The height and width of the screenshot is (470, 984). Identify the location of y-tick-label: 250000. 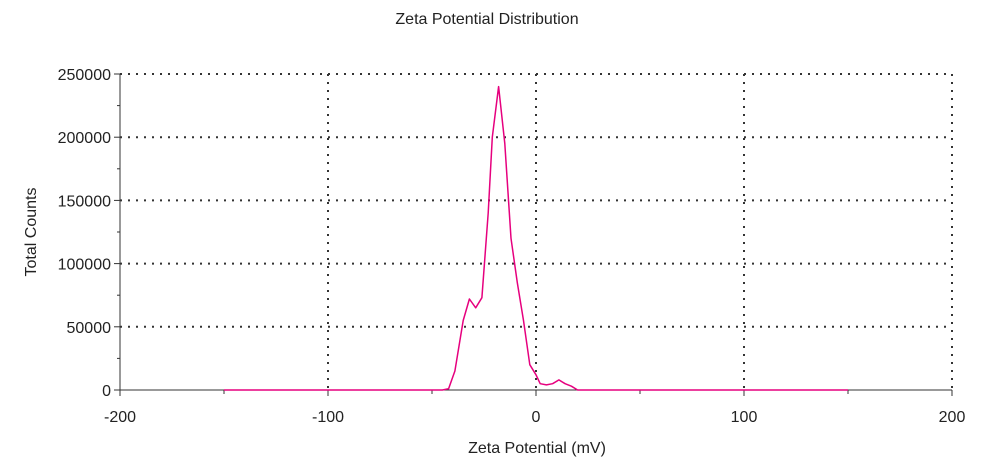
(84, 75).